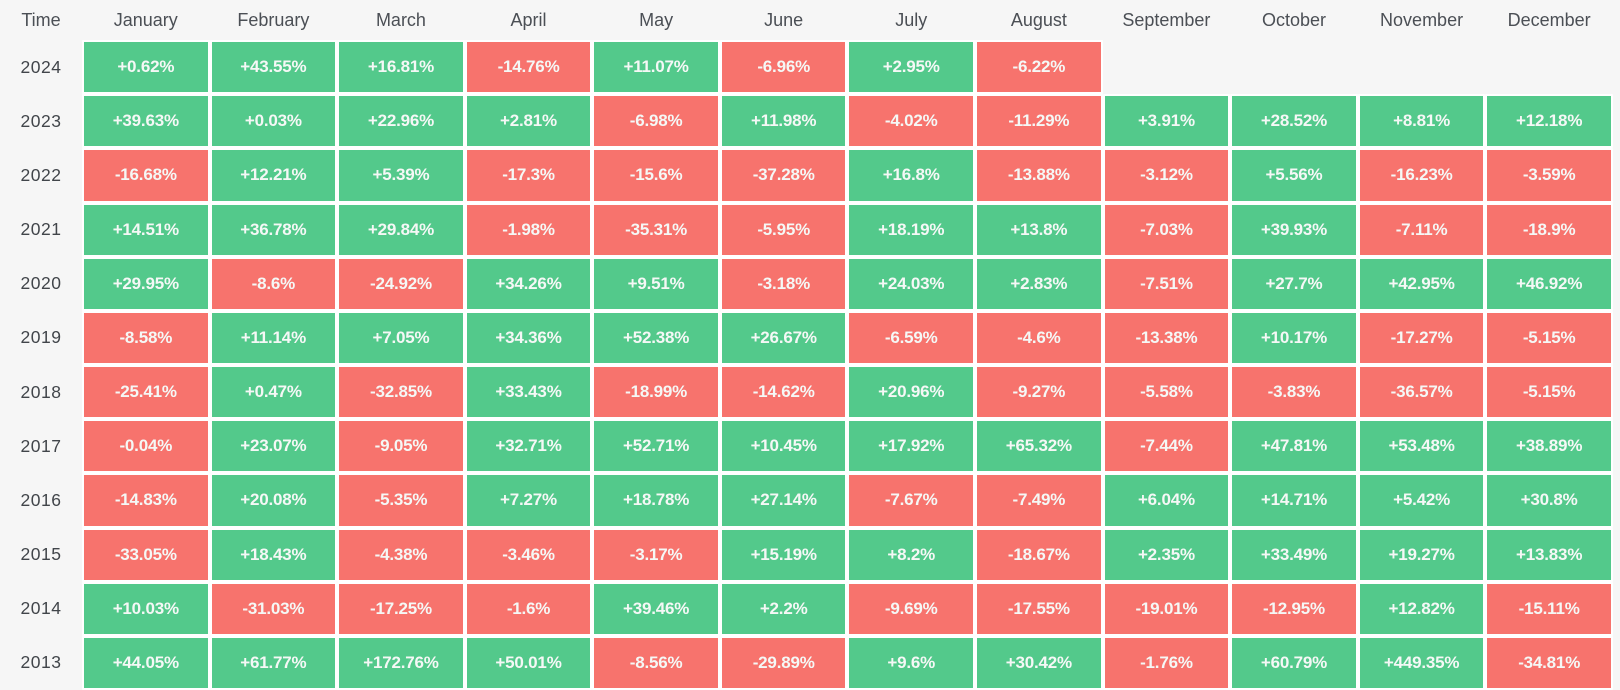  What do you see at coordinates (273, 608) in the screenshot?
I see `return-cell-2014-february: -31.03%` at bounding box center [273, 608].